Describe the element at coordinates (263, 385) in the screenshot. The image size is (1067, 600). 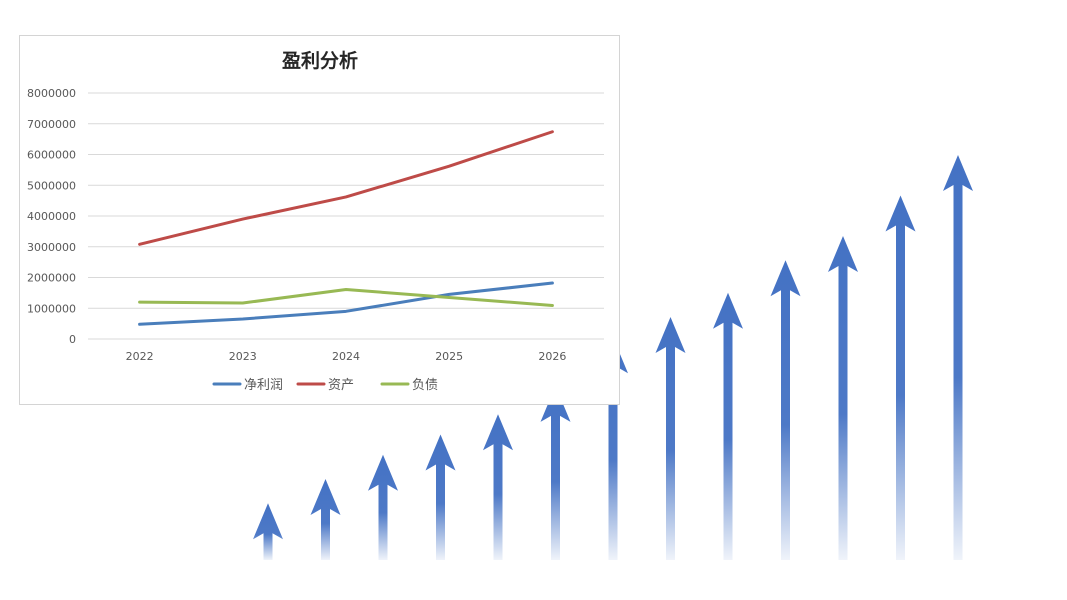
I see `legend-label: 净利润` at that location.